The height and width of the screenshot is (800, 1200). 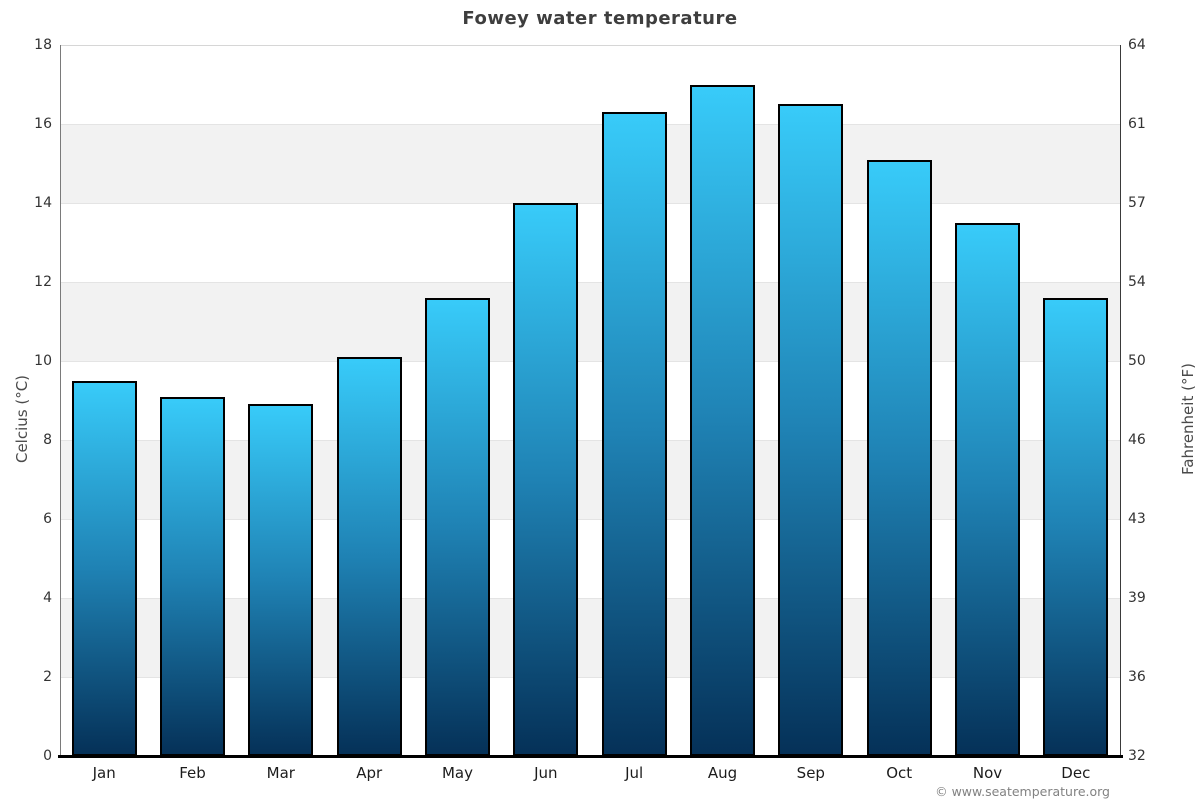 What do you see at coordinates (1076, 526) in the screenshot?
I see `bar-dec` at bounding box center [1076, 526].